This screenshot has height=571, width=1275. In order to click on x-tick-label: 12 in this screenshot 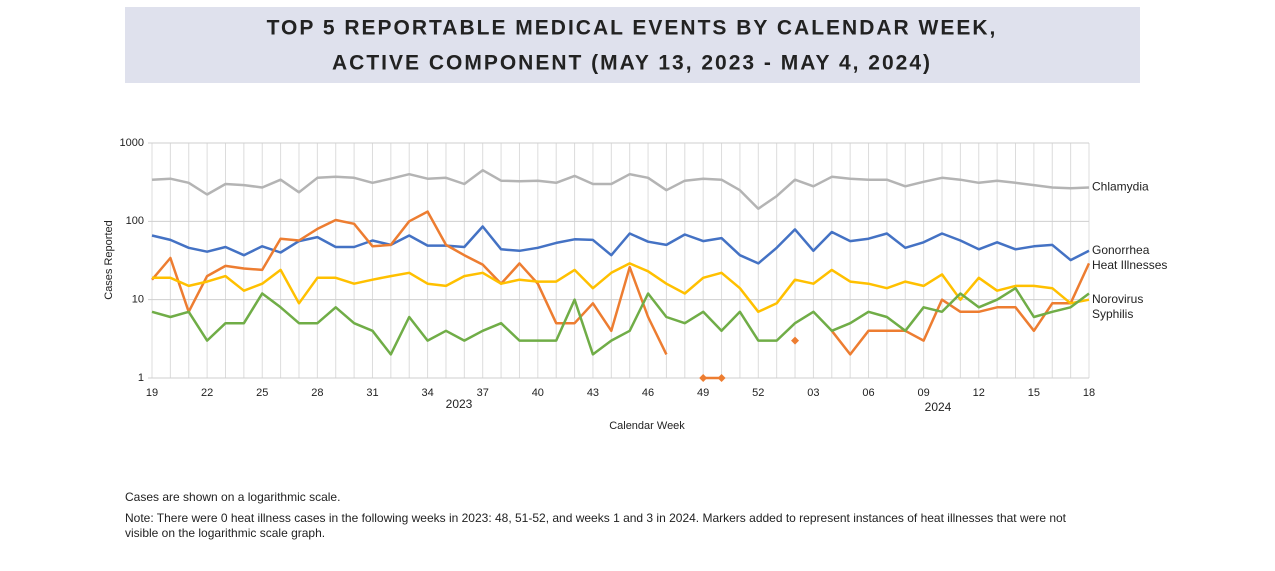, I will do `click(979, 393)`.